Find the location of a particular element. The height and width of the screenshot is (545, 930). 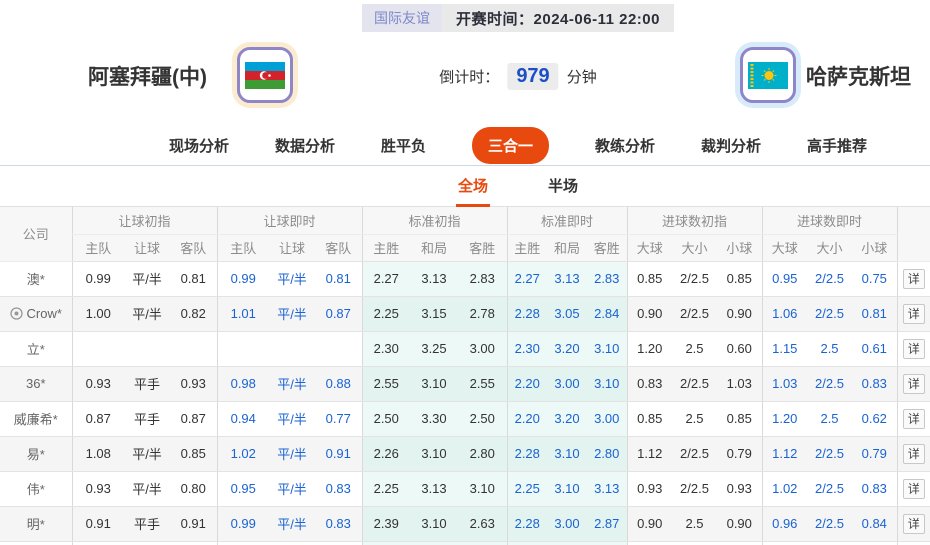

odds-cell: 2.28 is located at coordinates (526, 454).